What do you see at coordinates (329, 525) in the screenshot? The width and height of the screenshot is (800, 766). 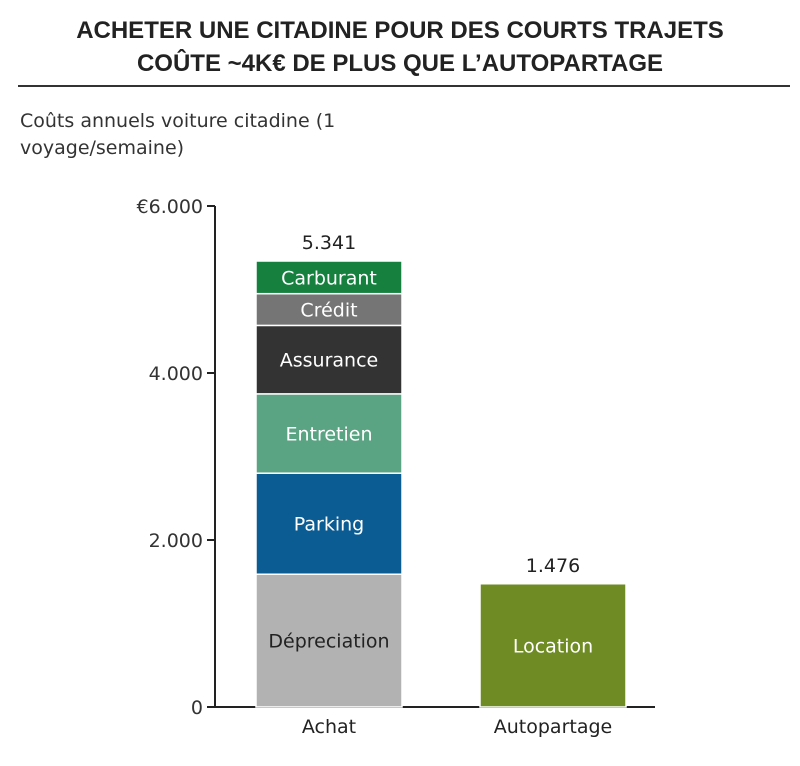 I see `segment-label: Parking` at bounding box center [329, 525].